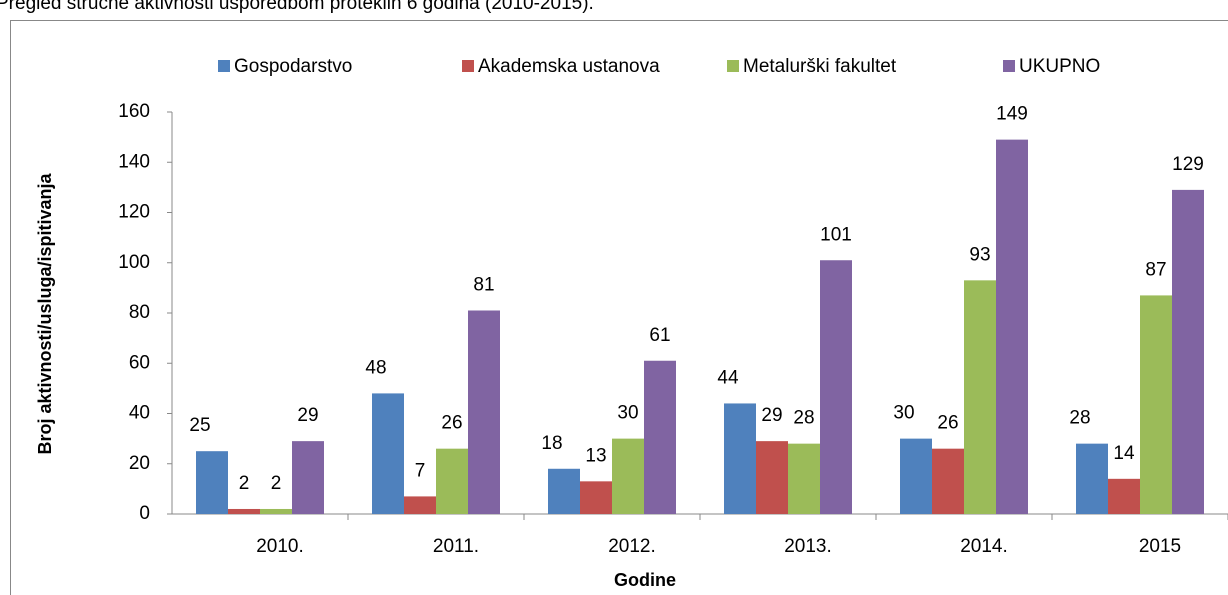 This screenshot has height=595, width=1228. What do you see at coordinates (139, 312) in the screenshot?
I see `y-tick-label: 80` at bounding box center [139, 312].